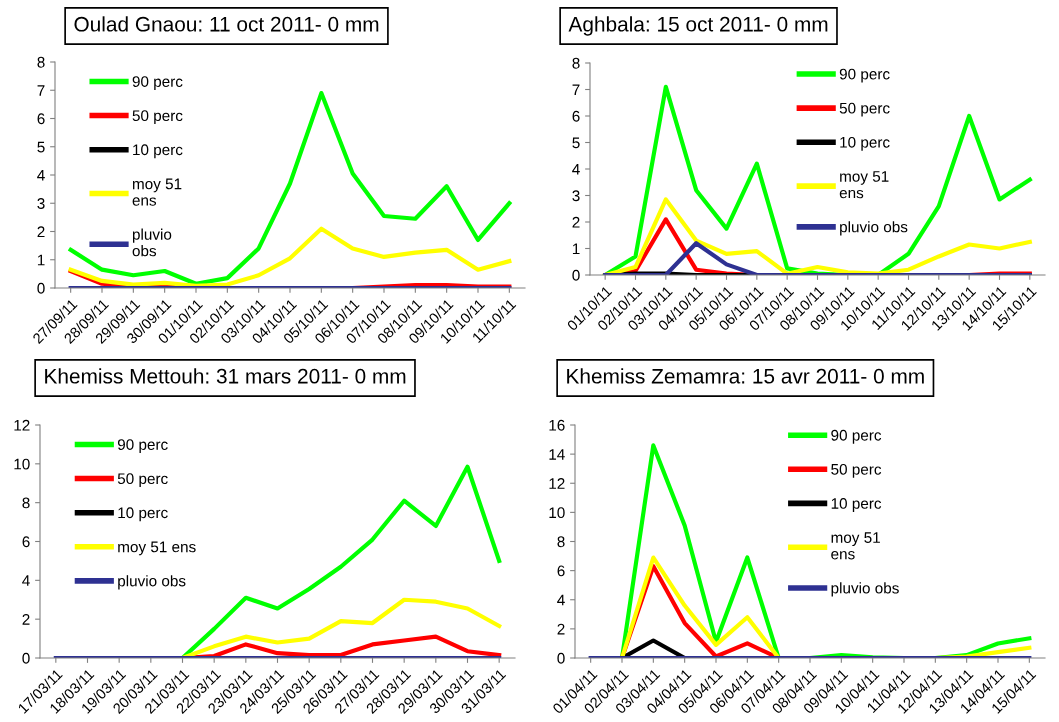  Describe the element at coordinates (698, 26) in the screenshot. I see `chart-title: Aghbala: 15 oct 2011- 0 mm` at that location.